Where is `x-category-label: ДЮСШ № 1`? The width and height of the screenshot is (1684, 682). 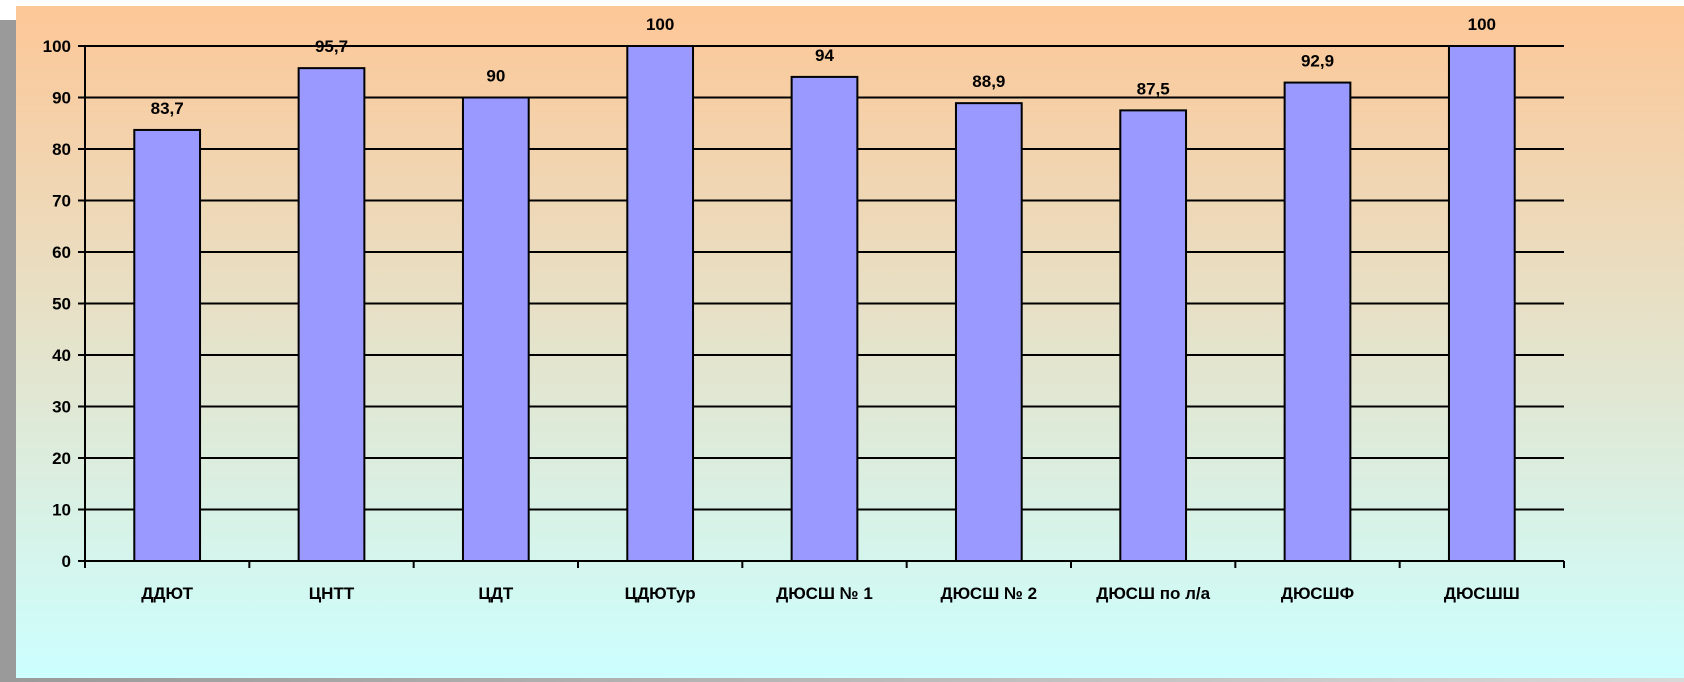 x-category-label: ДЮСШ № 1 is located at coordinates (824, 593).